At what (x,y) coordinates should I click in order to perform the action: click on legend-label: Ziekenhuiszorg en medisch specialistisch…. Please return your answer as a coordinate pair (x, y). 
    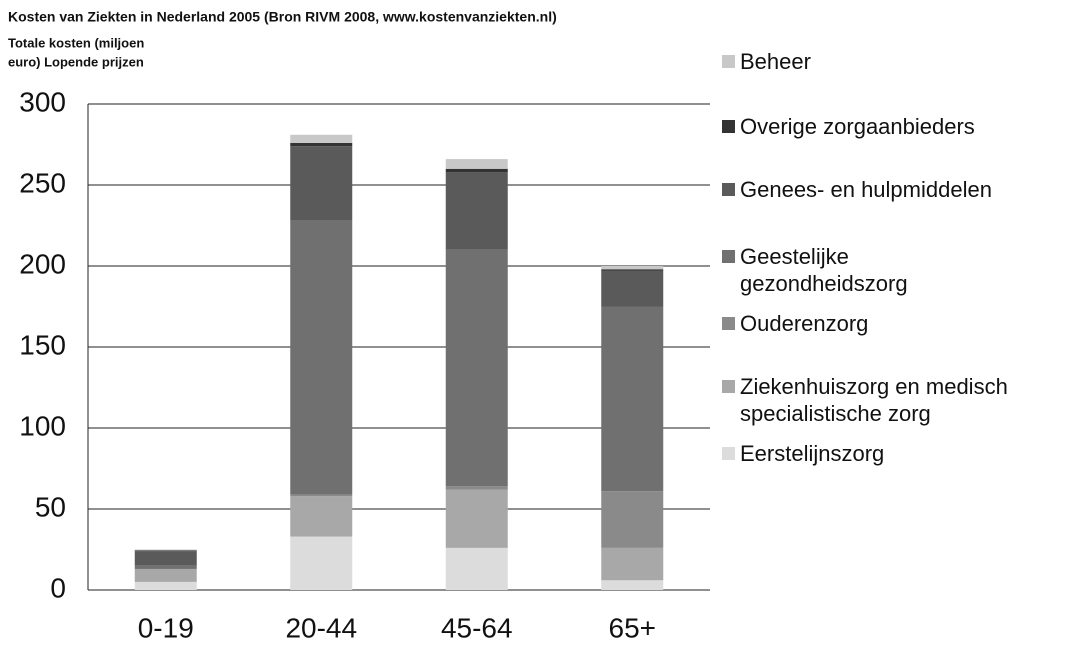
    Looking at the image, I should click on (874, 400).